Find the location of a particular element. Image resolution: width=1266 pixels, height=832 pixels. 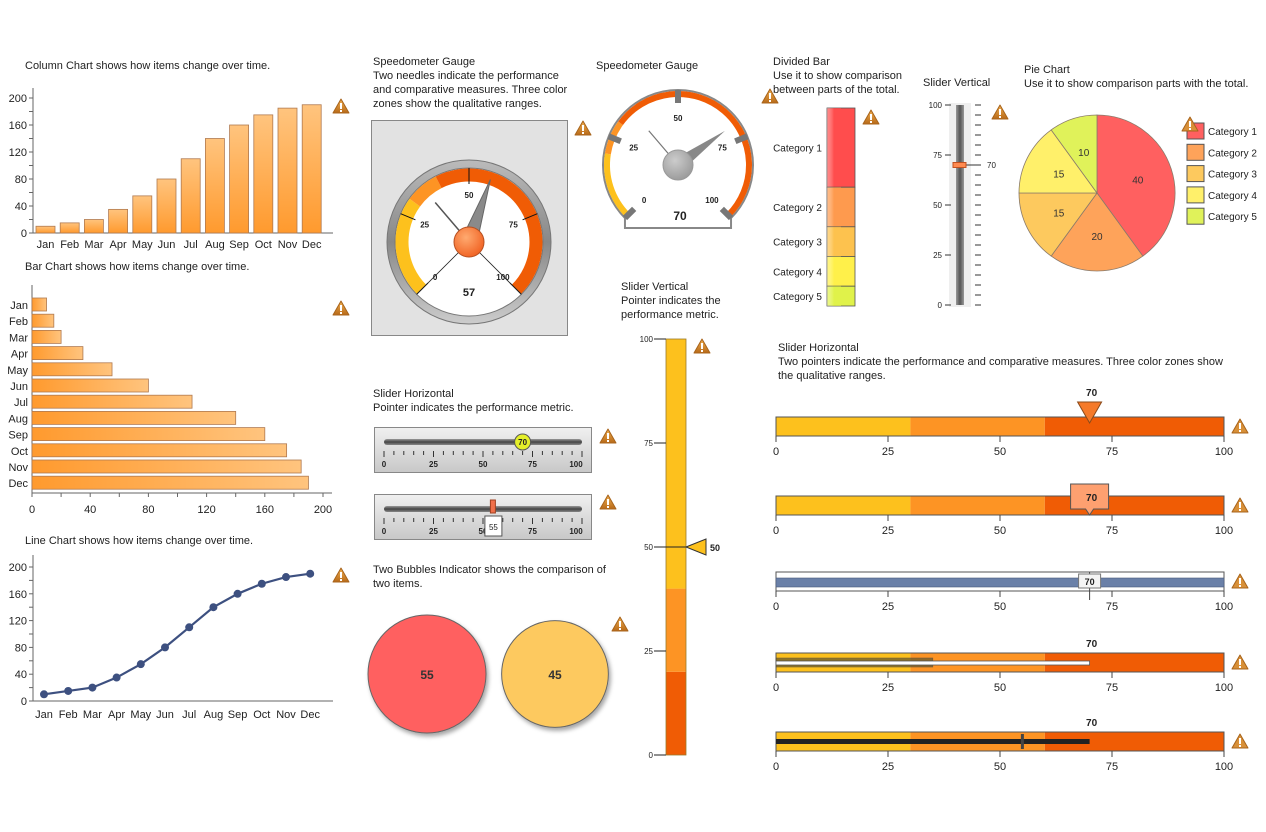

gauge-tick-label: 100 is located at coordinates (712, 200).